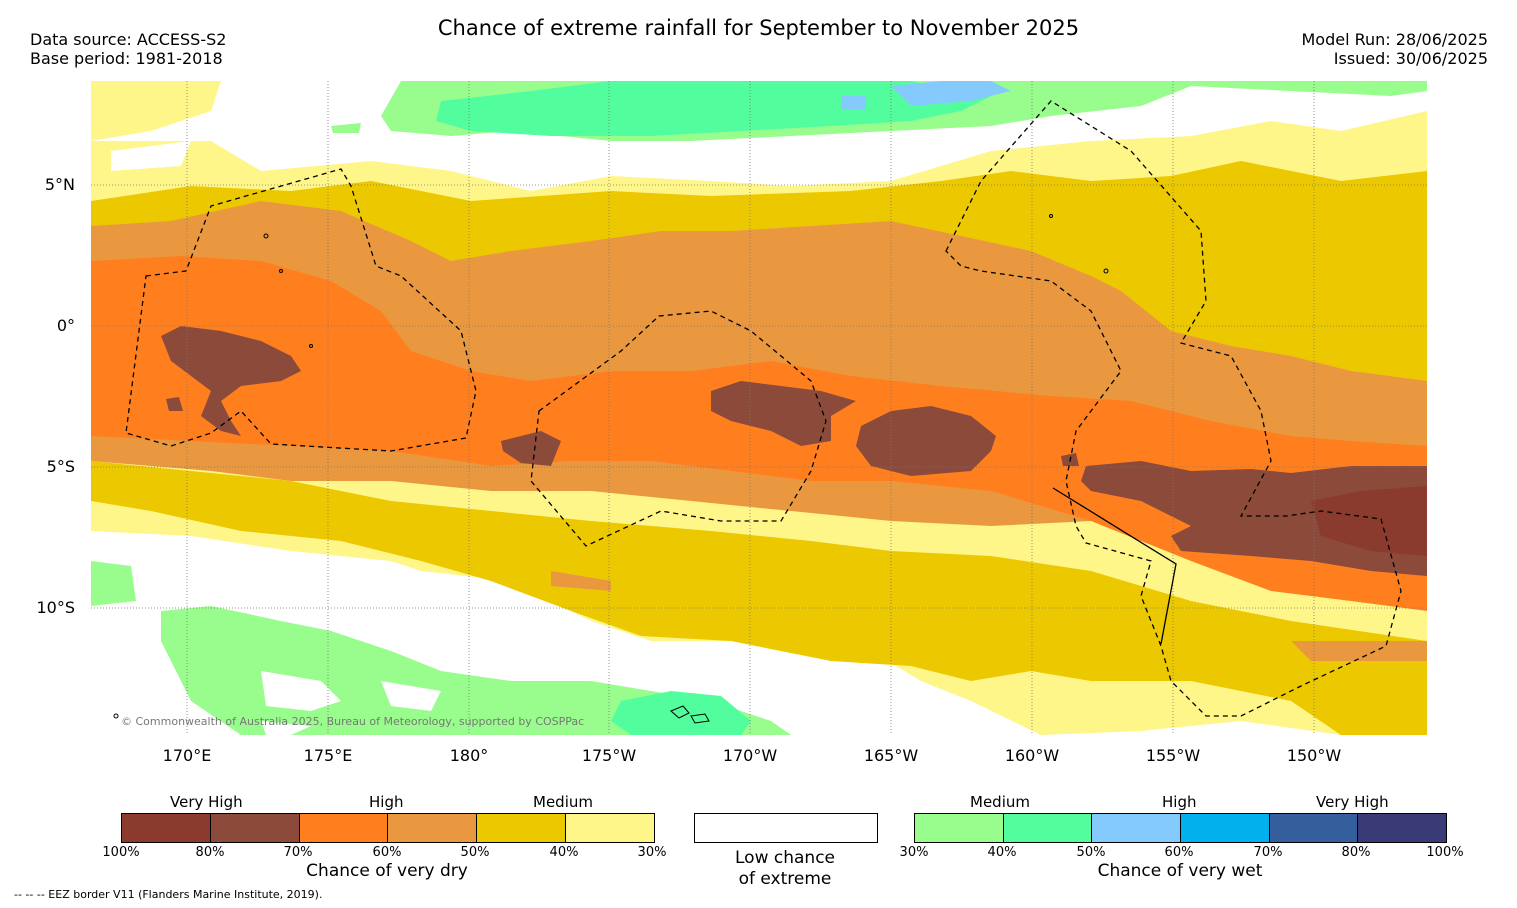  What do you see at coordinates (121, 852) in the screenshot?
I see `dry-tick: 100%` at bounding box center [121, 852].